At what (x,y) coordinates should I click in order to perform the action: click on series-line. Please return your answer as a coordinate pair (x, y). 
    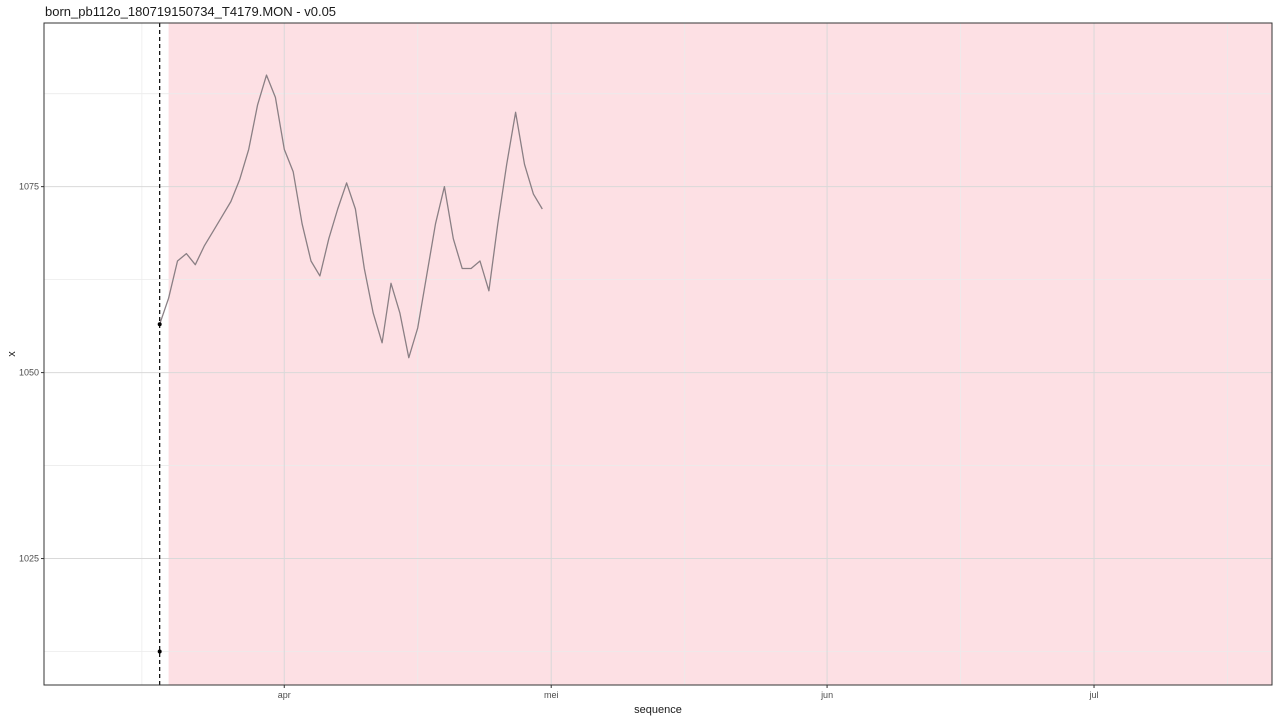
    Looking at the image, I should click on (351, 216).